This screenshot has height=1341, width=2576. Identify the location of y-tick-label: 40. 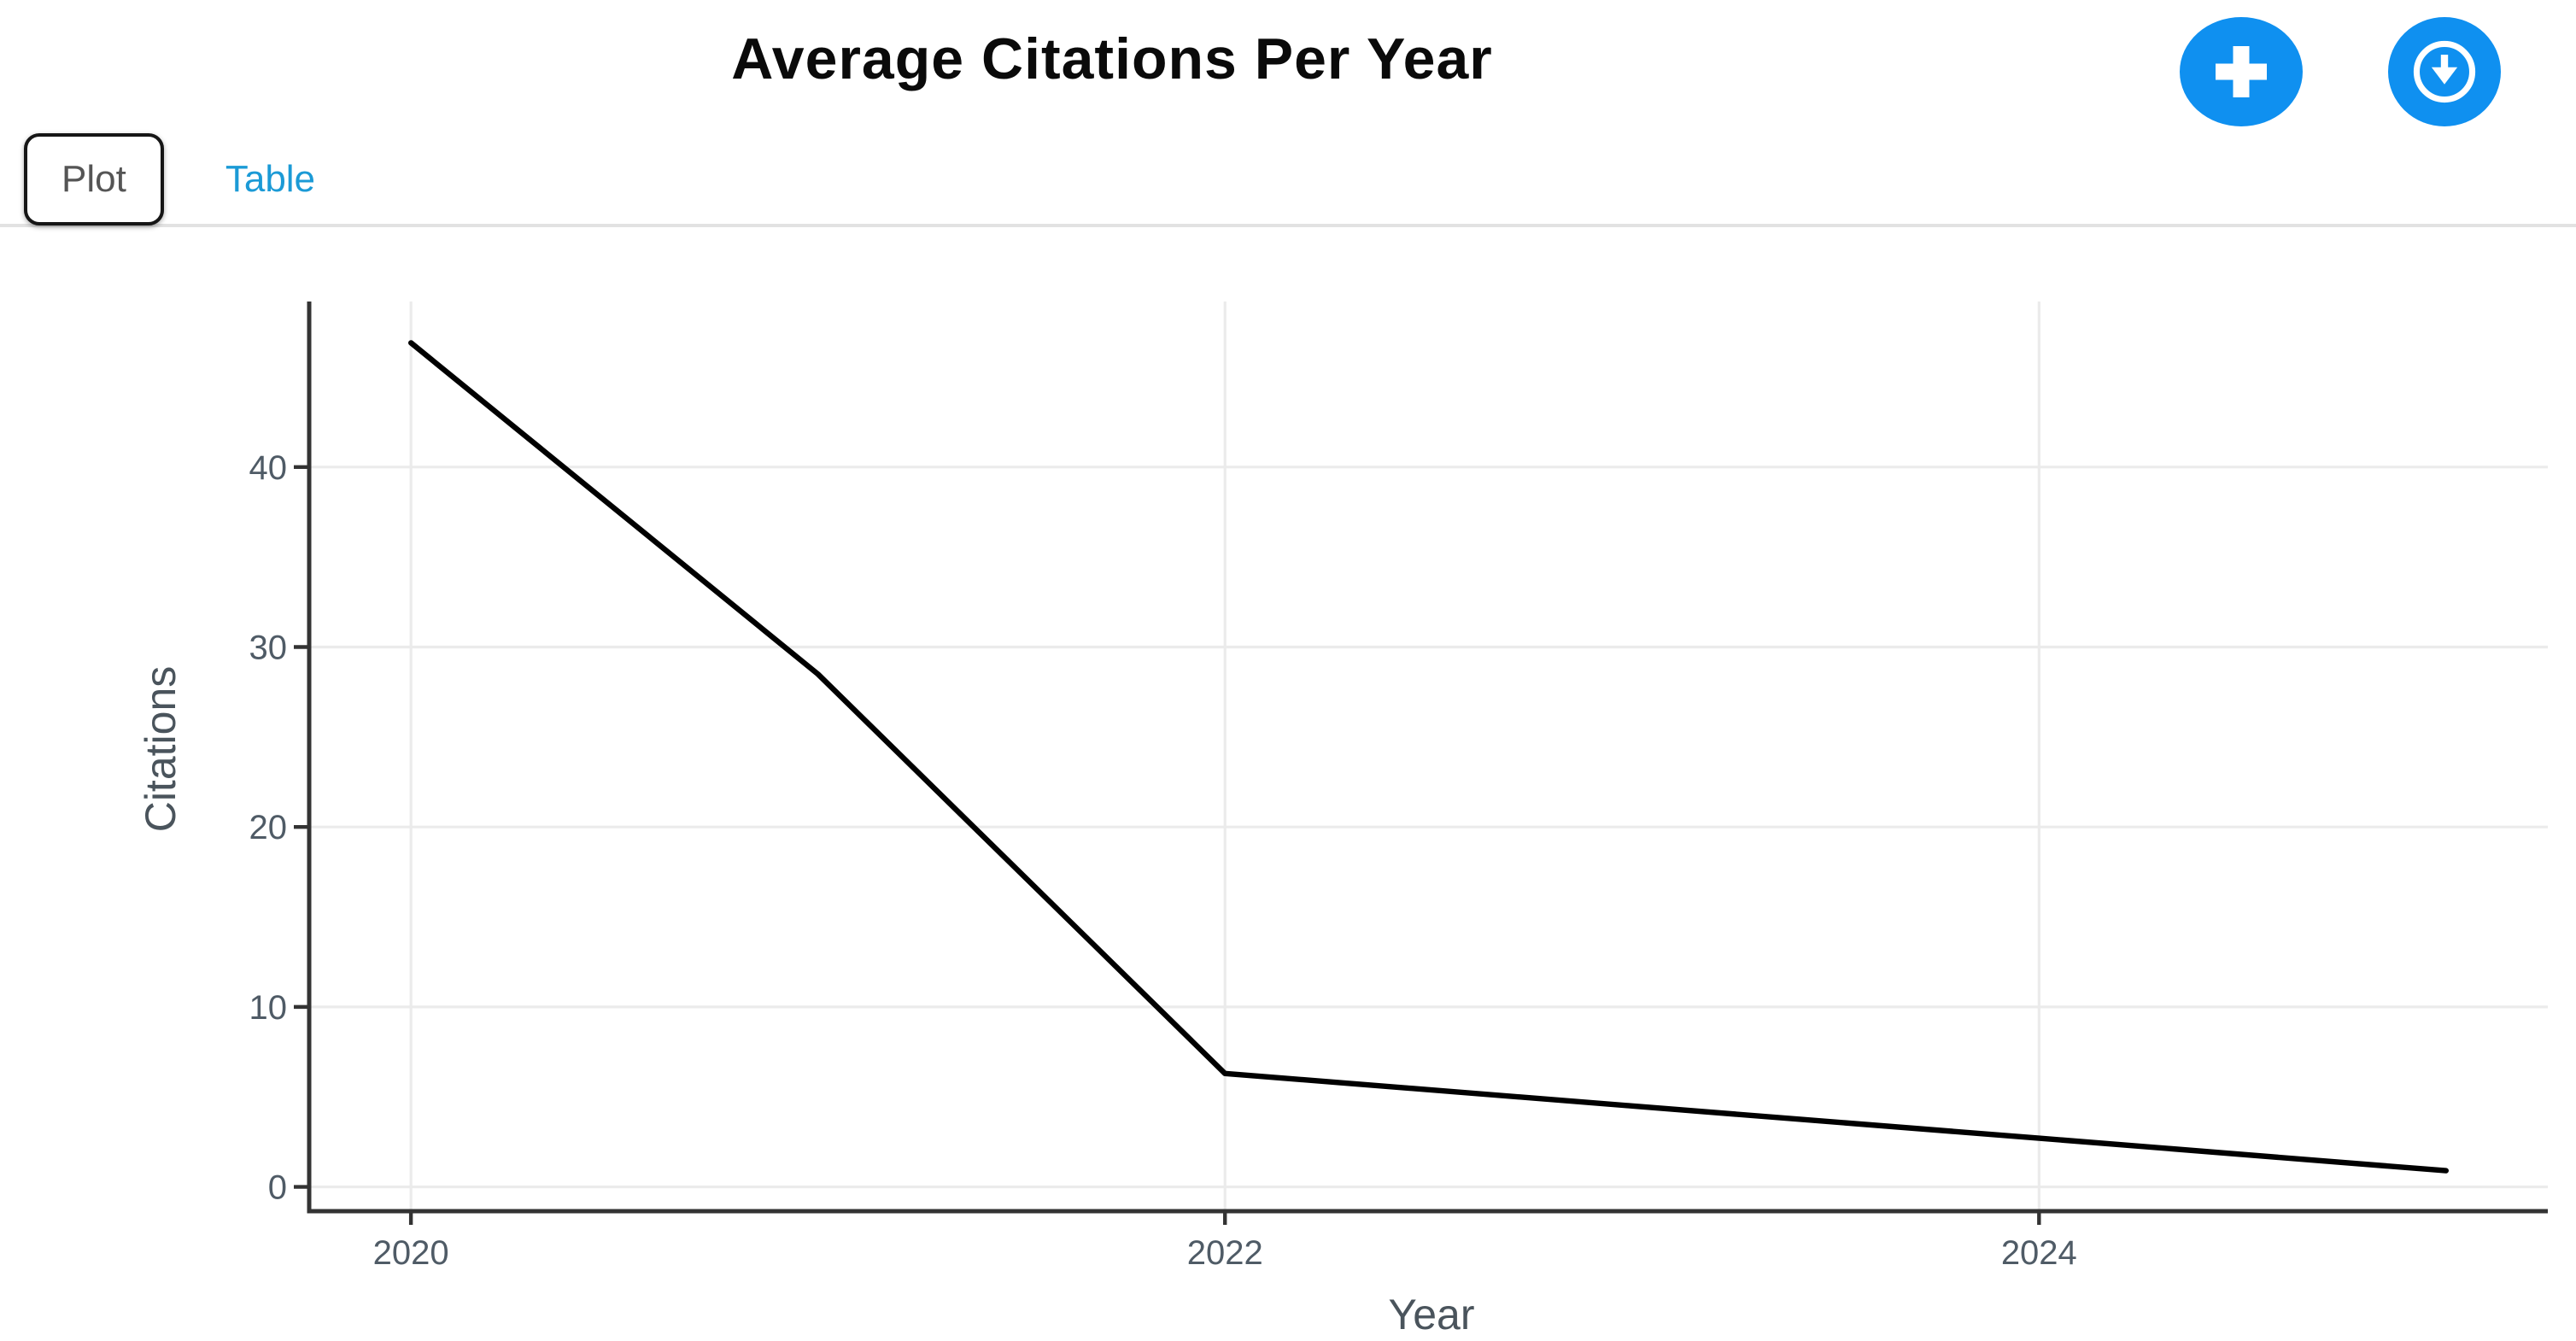
(268, 468).